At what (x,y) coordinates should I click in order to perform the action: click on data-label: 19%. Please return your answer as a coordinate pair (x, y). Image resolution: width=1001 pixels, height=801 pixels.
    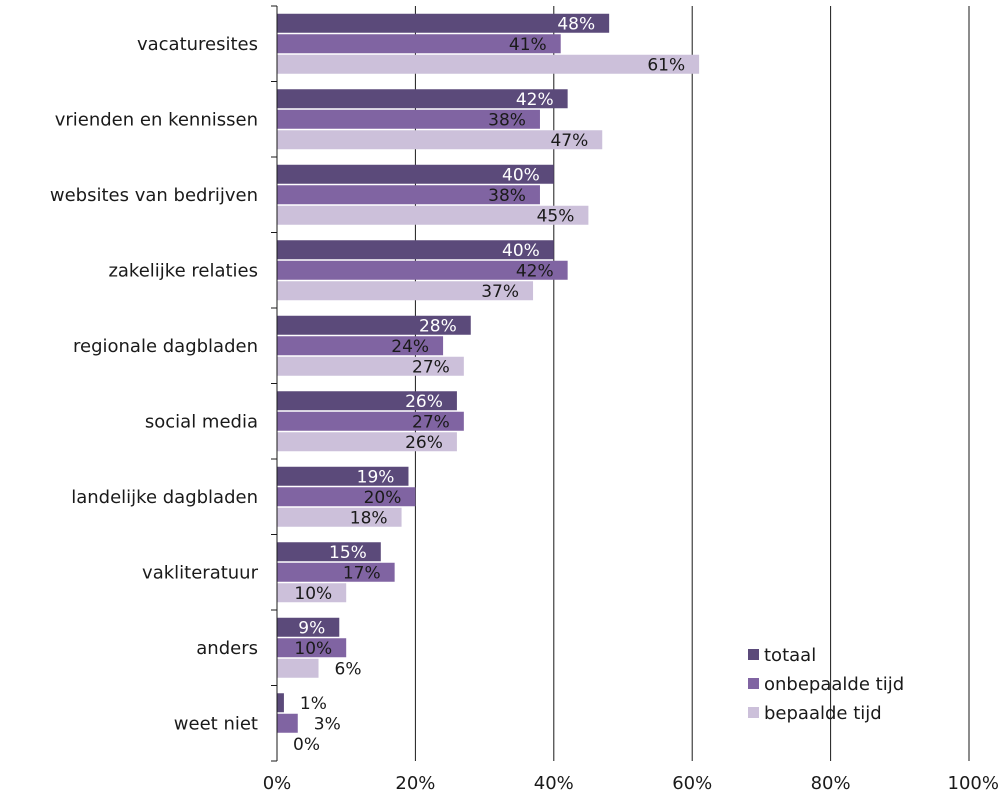
    Looking at the image, I should click on (376, 477).